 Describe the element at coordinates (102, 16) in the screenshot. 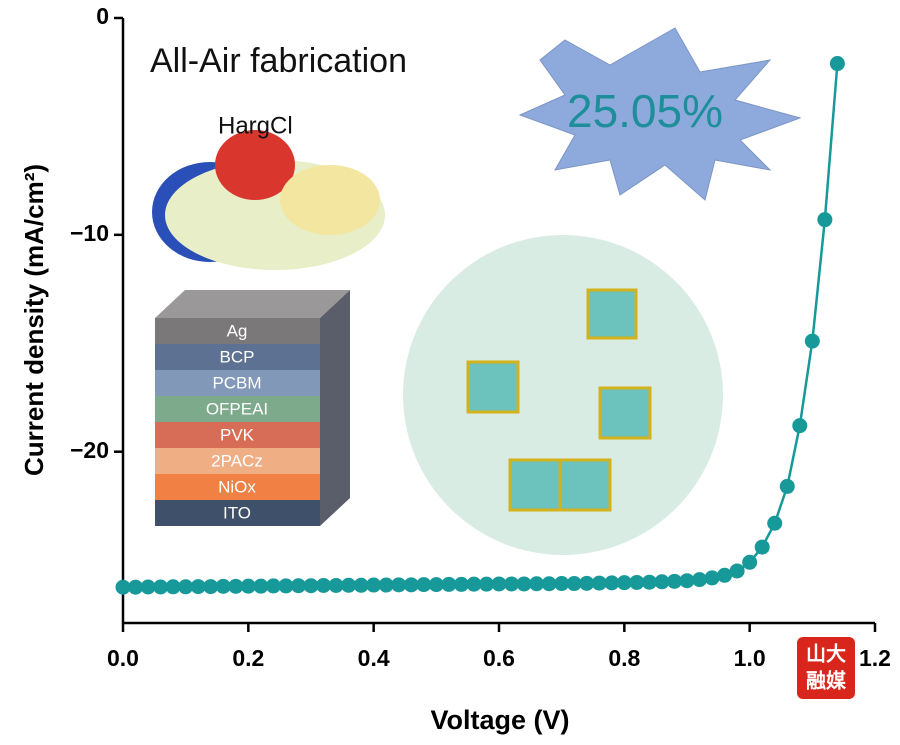

I see `y-tick-label: 0` at that location.